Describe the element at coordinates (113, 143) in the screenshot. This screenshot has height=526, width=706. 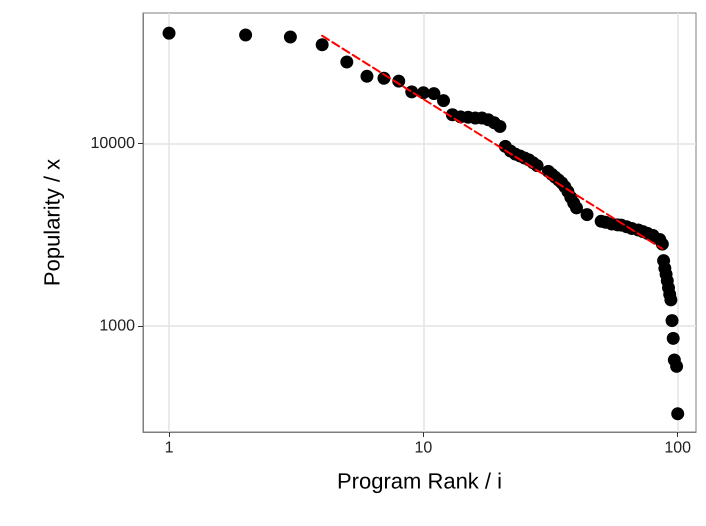
I see `y-tick-label: 10000` at that location.